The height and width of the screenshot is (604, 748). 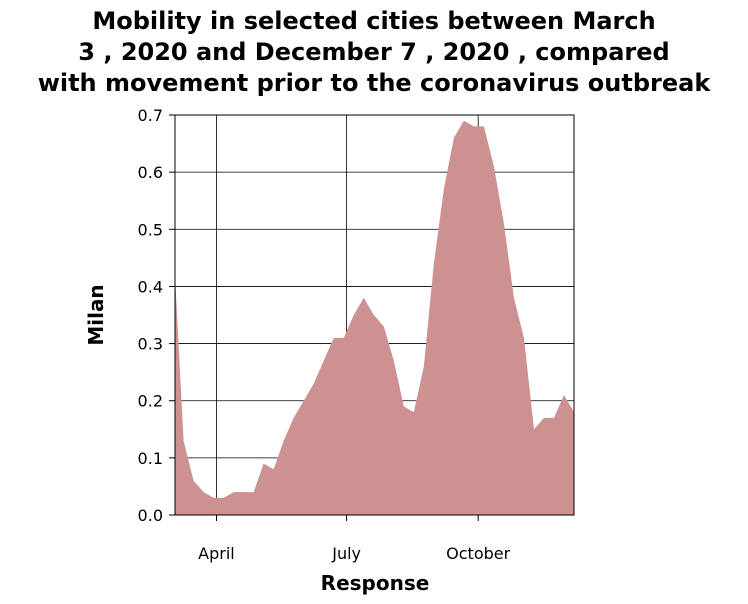 I want to click on y-tick-label: 0.4, so click(x=150, y=286).